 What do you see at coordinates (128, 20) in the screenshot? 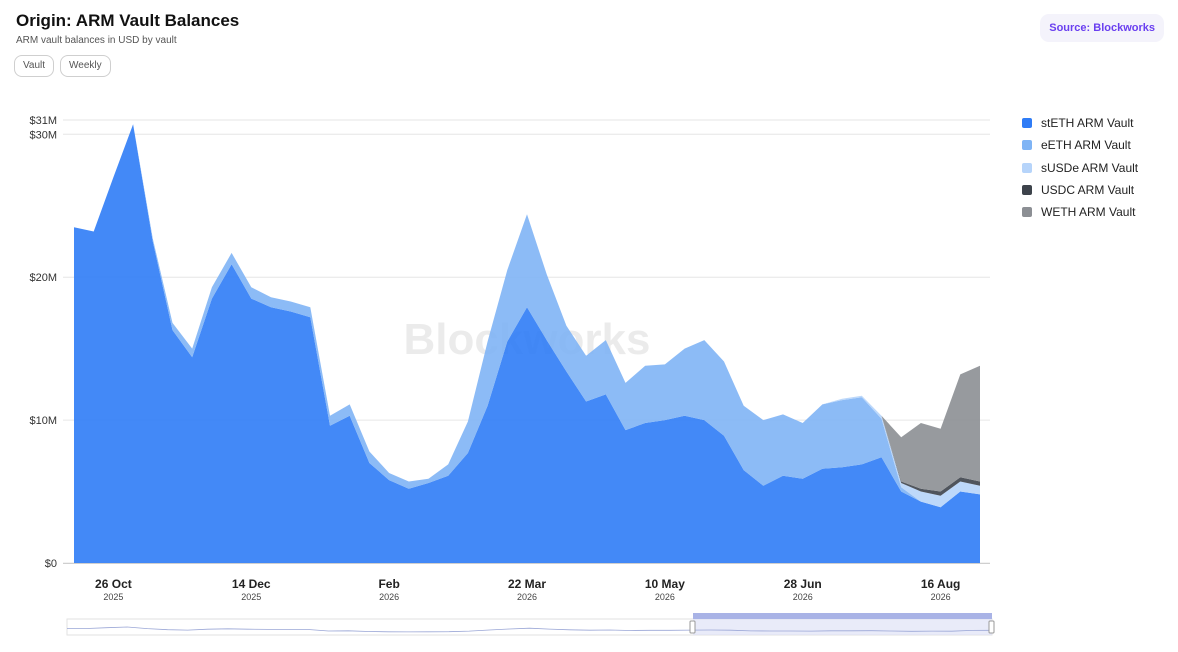
I see `chart-title: Origin: ARM Vault Balances` at bounding box center [128, 20].